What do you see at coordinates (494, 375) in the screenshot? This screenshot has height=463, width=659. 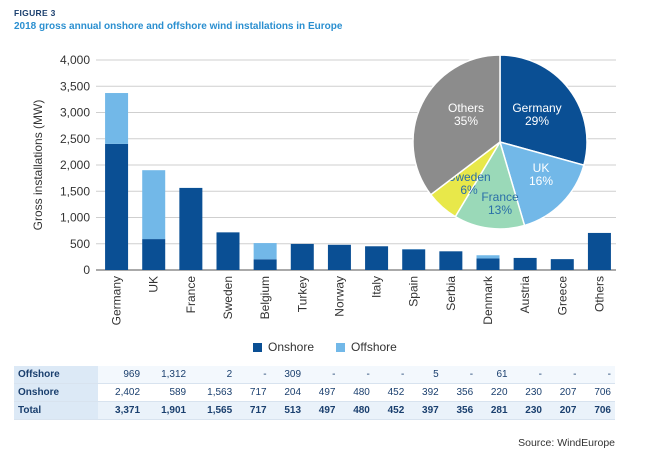 I see `table-cell: 61` at bounding box center [494, 375].